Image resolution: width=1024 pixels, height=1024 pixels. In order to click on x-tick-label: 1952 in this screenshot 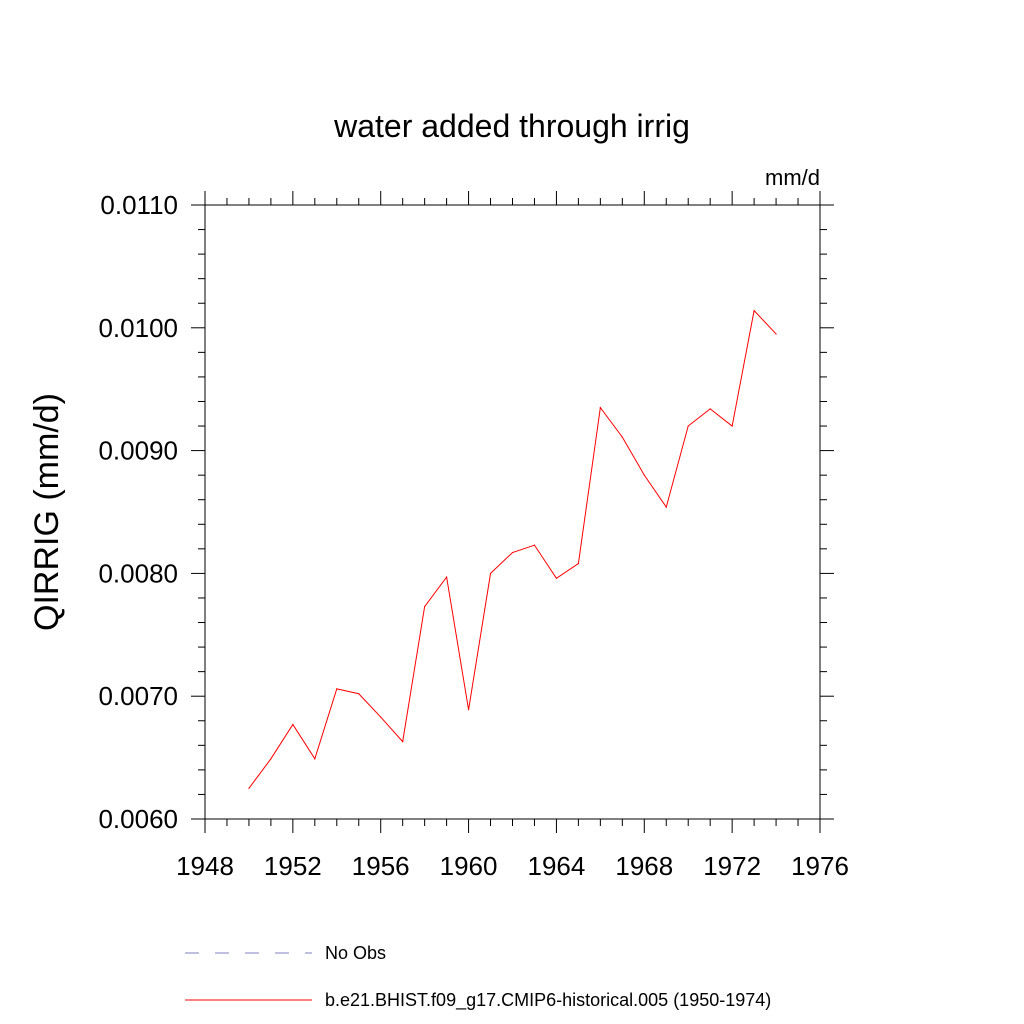, I will do `click(293, 866)`.